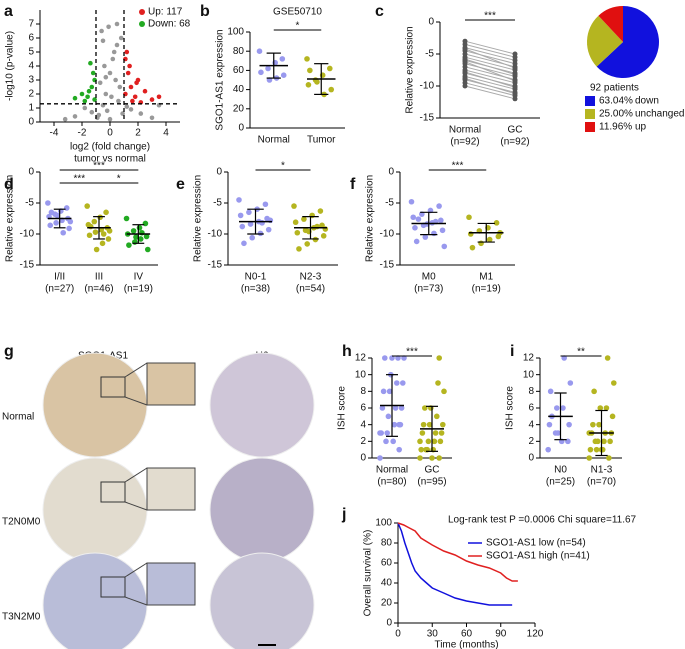 The width and height of the screenshot is (685, 649). Describe the element at coordinates (171, 584) in the screenshot. I see `zoom-inset` at that location.